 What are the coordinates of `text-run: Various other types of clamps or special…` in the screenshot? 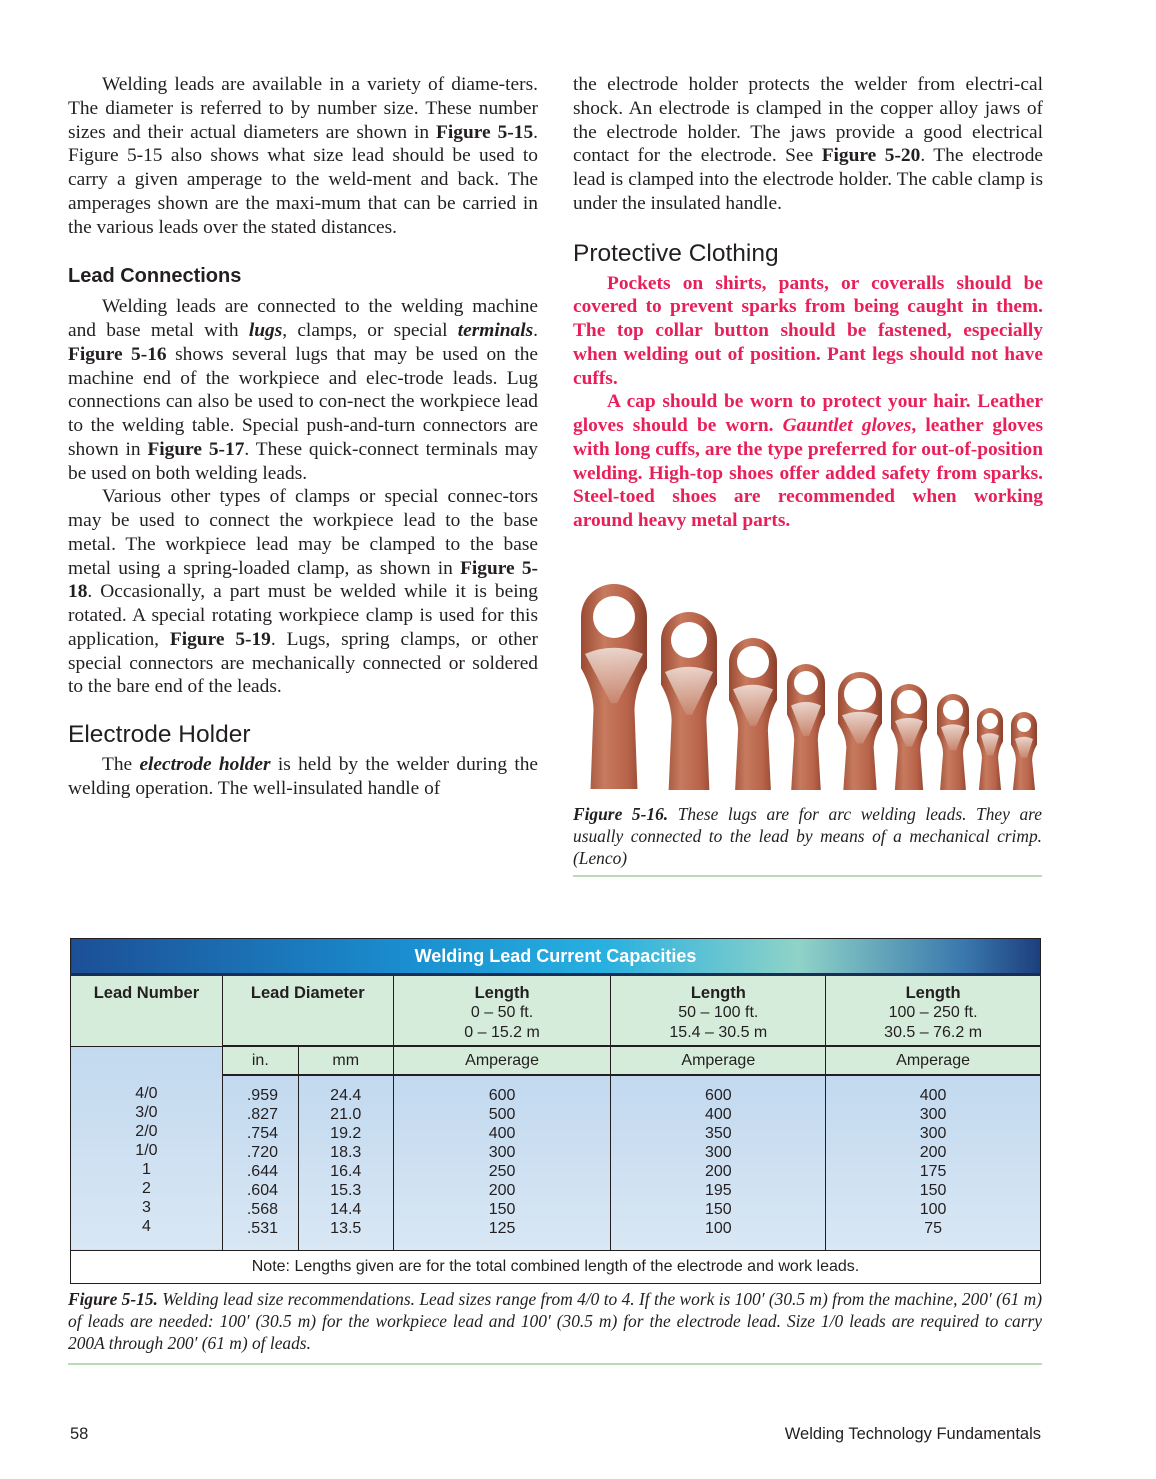 It's located at (303, 532).